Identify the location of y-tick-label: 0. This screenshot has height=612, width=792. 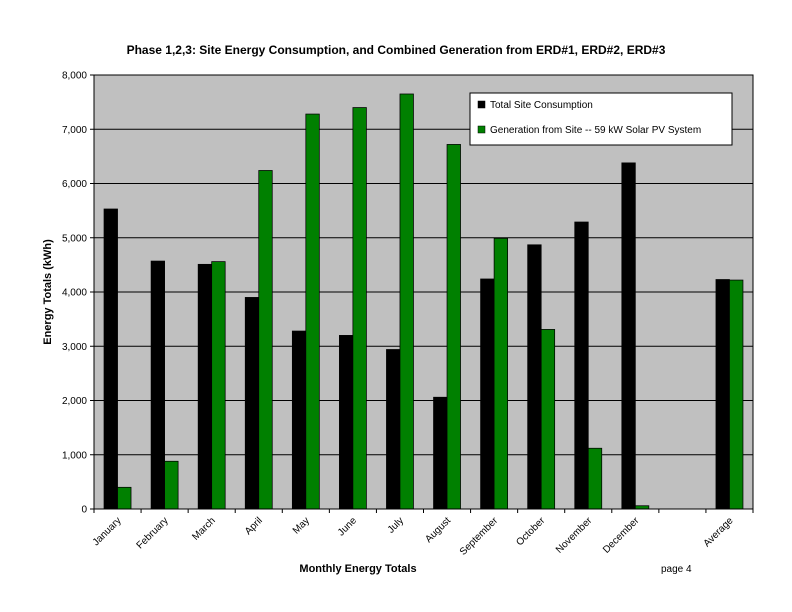
(84, 510).